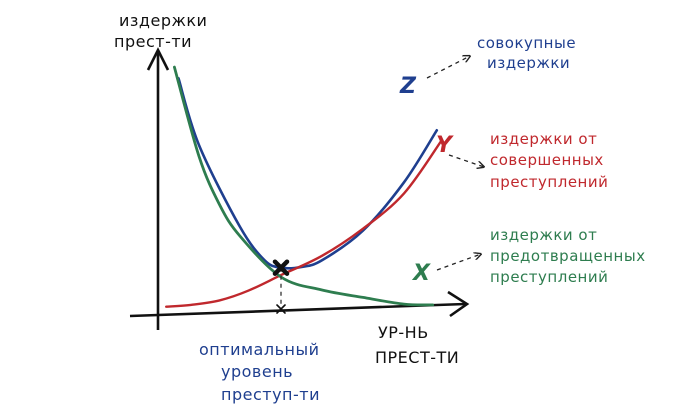 This screenshot has height=410, width=700. Describe the element at coordinates (158, 59) in the screenshot. I see `y-axis-arrowhead` at that location.